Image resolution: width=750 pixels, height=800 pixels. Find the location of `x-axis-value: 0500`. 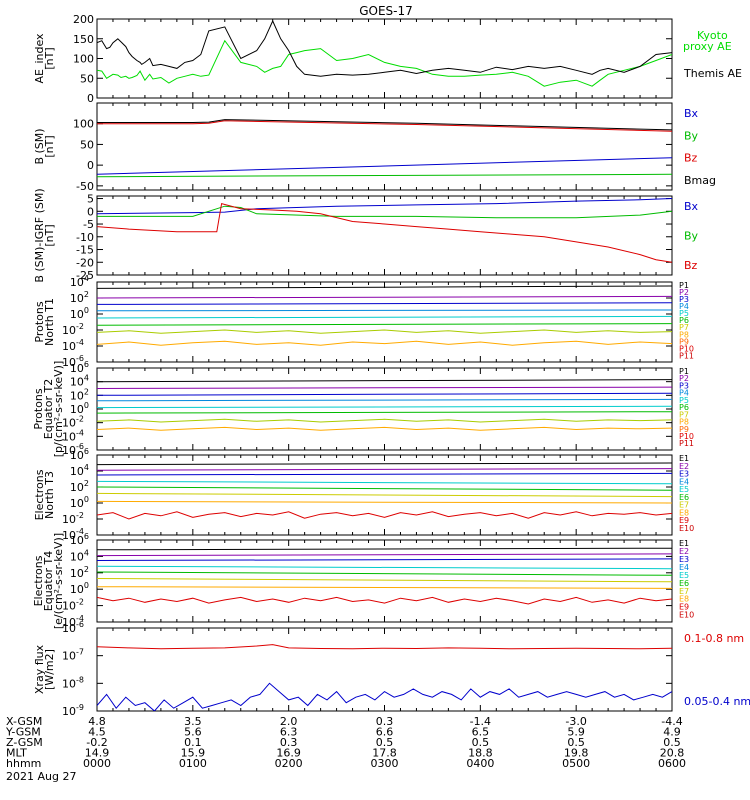

x-axis-value: 0500 is located at coordinates (576, 763).